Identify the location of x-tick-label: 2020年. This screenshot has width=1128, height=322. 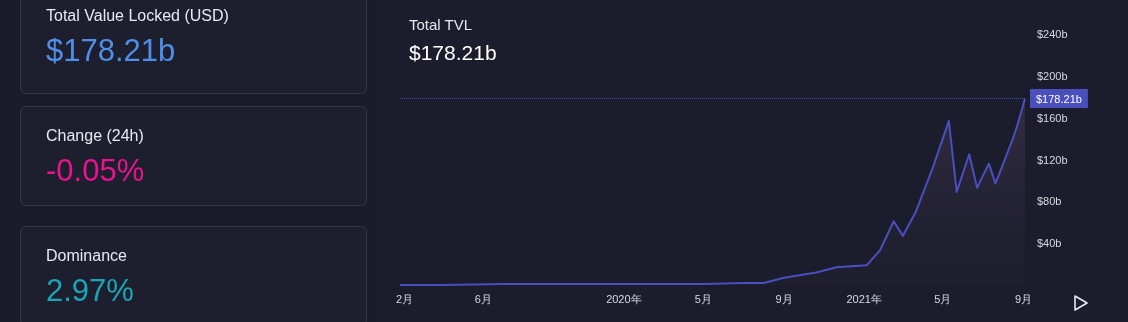
(624, 298).